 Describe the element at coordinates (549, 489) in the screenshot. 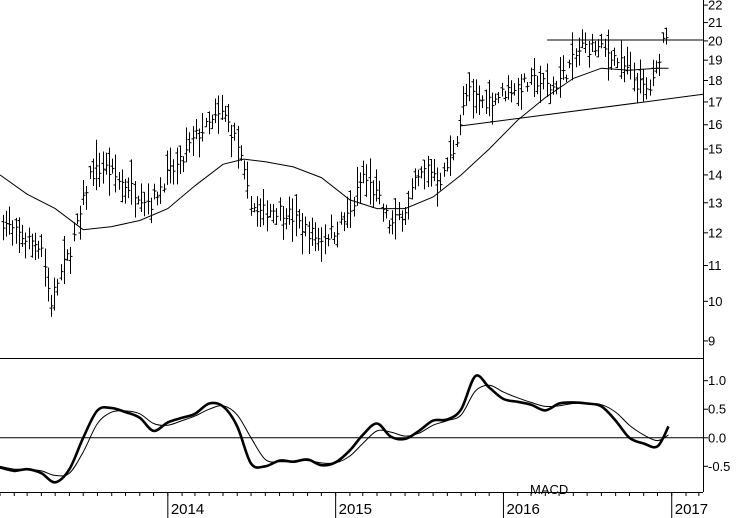

I see `macd-label: MACD` at that location.